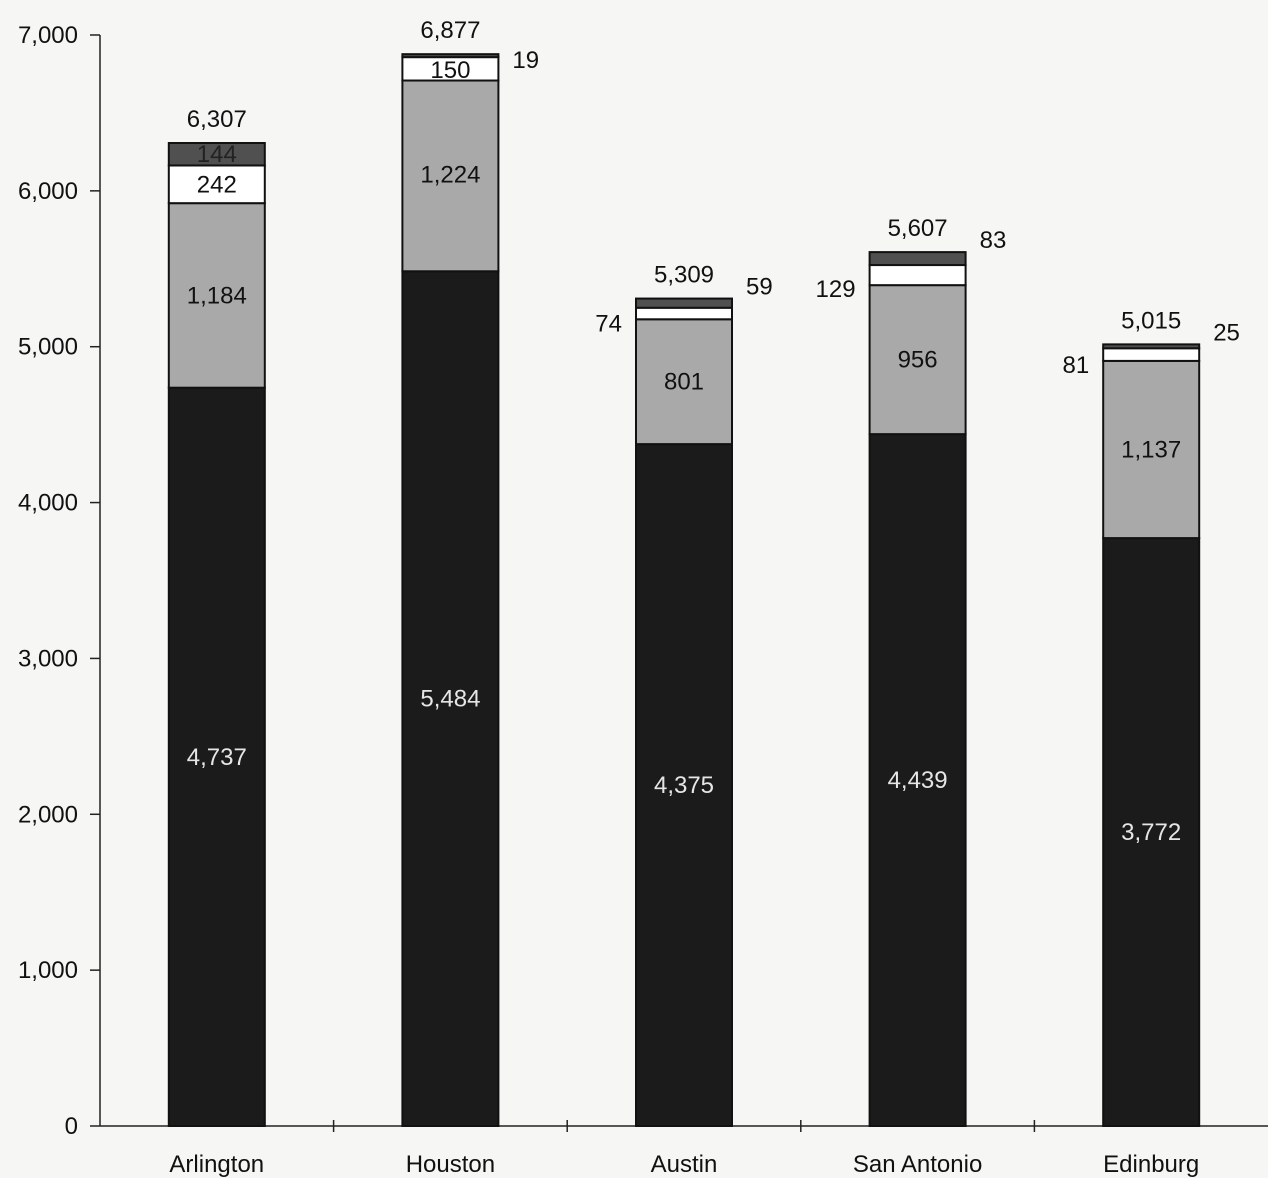 The height and width of the screenshot is (1178, 1268). What do you see at coordinates (525, 60) in the screenshot?
I see `segment-value-label: 19` at bounding box center [525, 60].